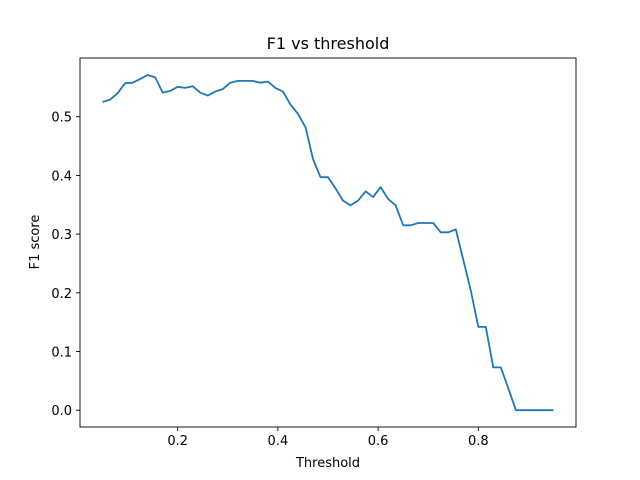 Image resolution: width=640 pixels, height=480 pixels. What do you see at coordinates (177, 441) in the screenshot?
I see `x-tick-label: 0.2` at bounding box center [177, 441].